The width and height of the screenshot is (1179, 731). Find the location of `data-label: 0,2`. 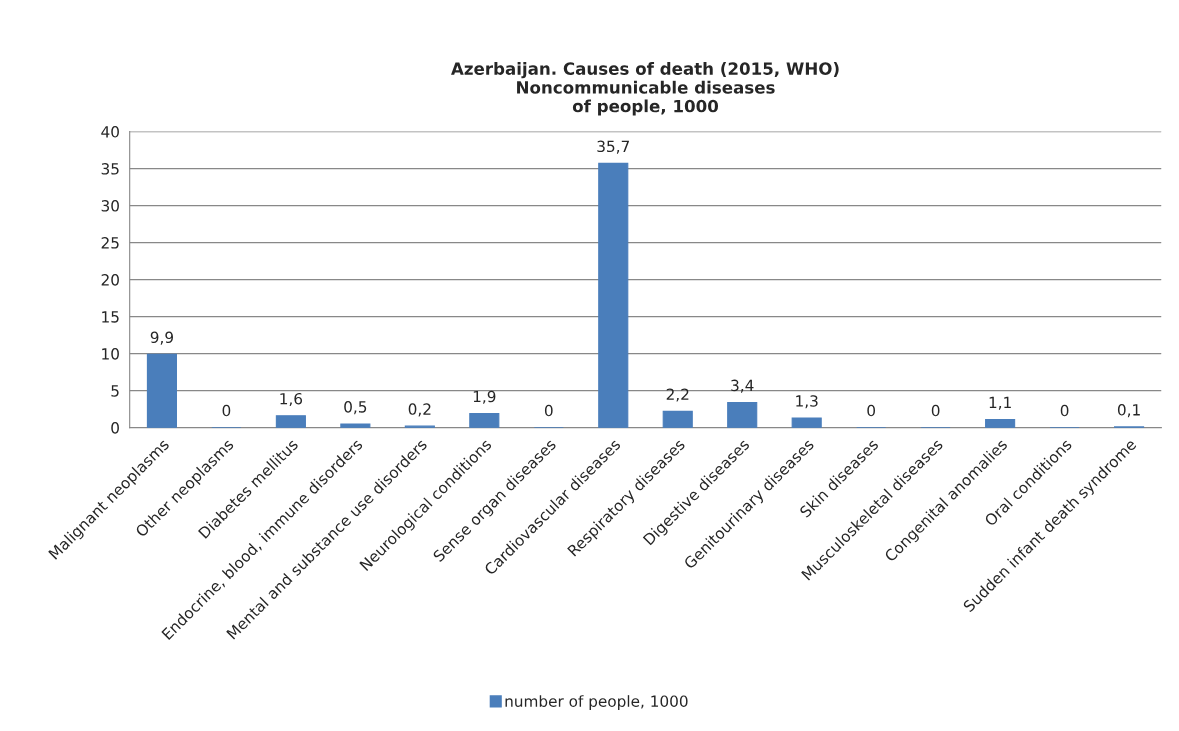

data-label: 0,2 is located at coordinates (419, 410).